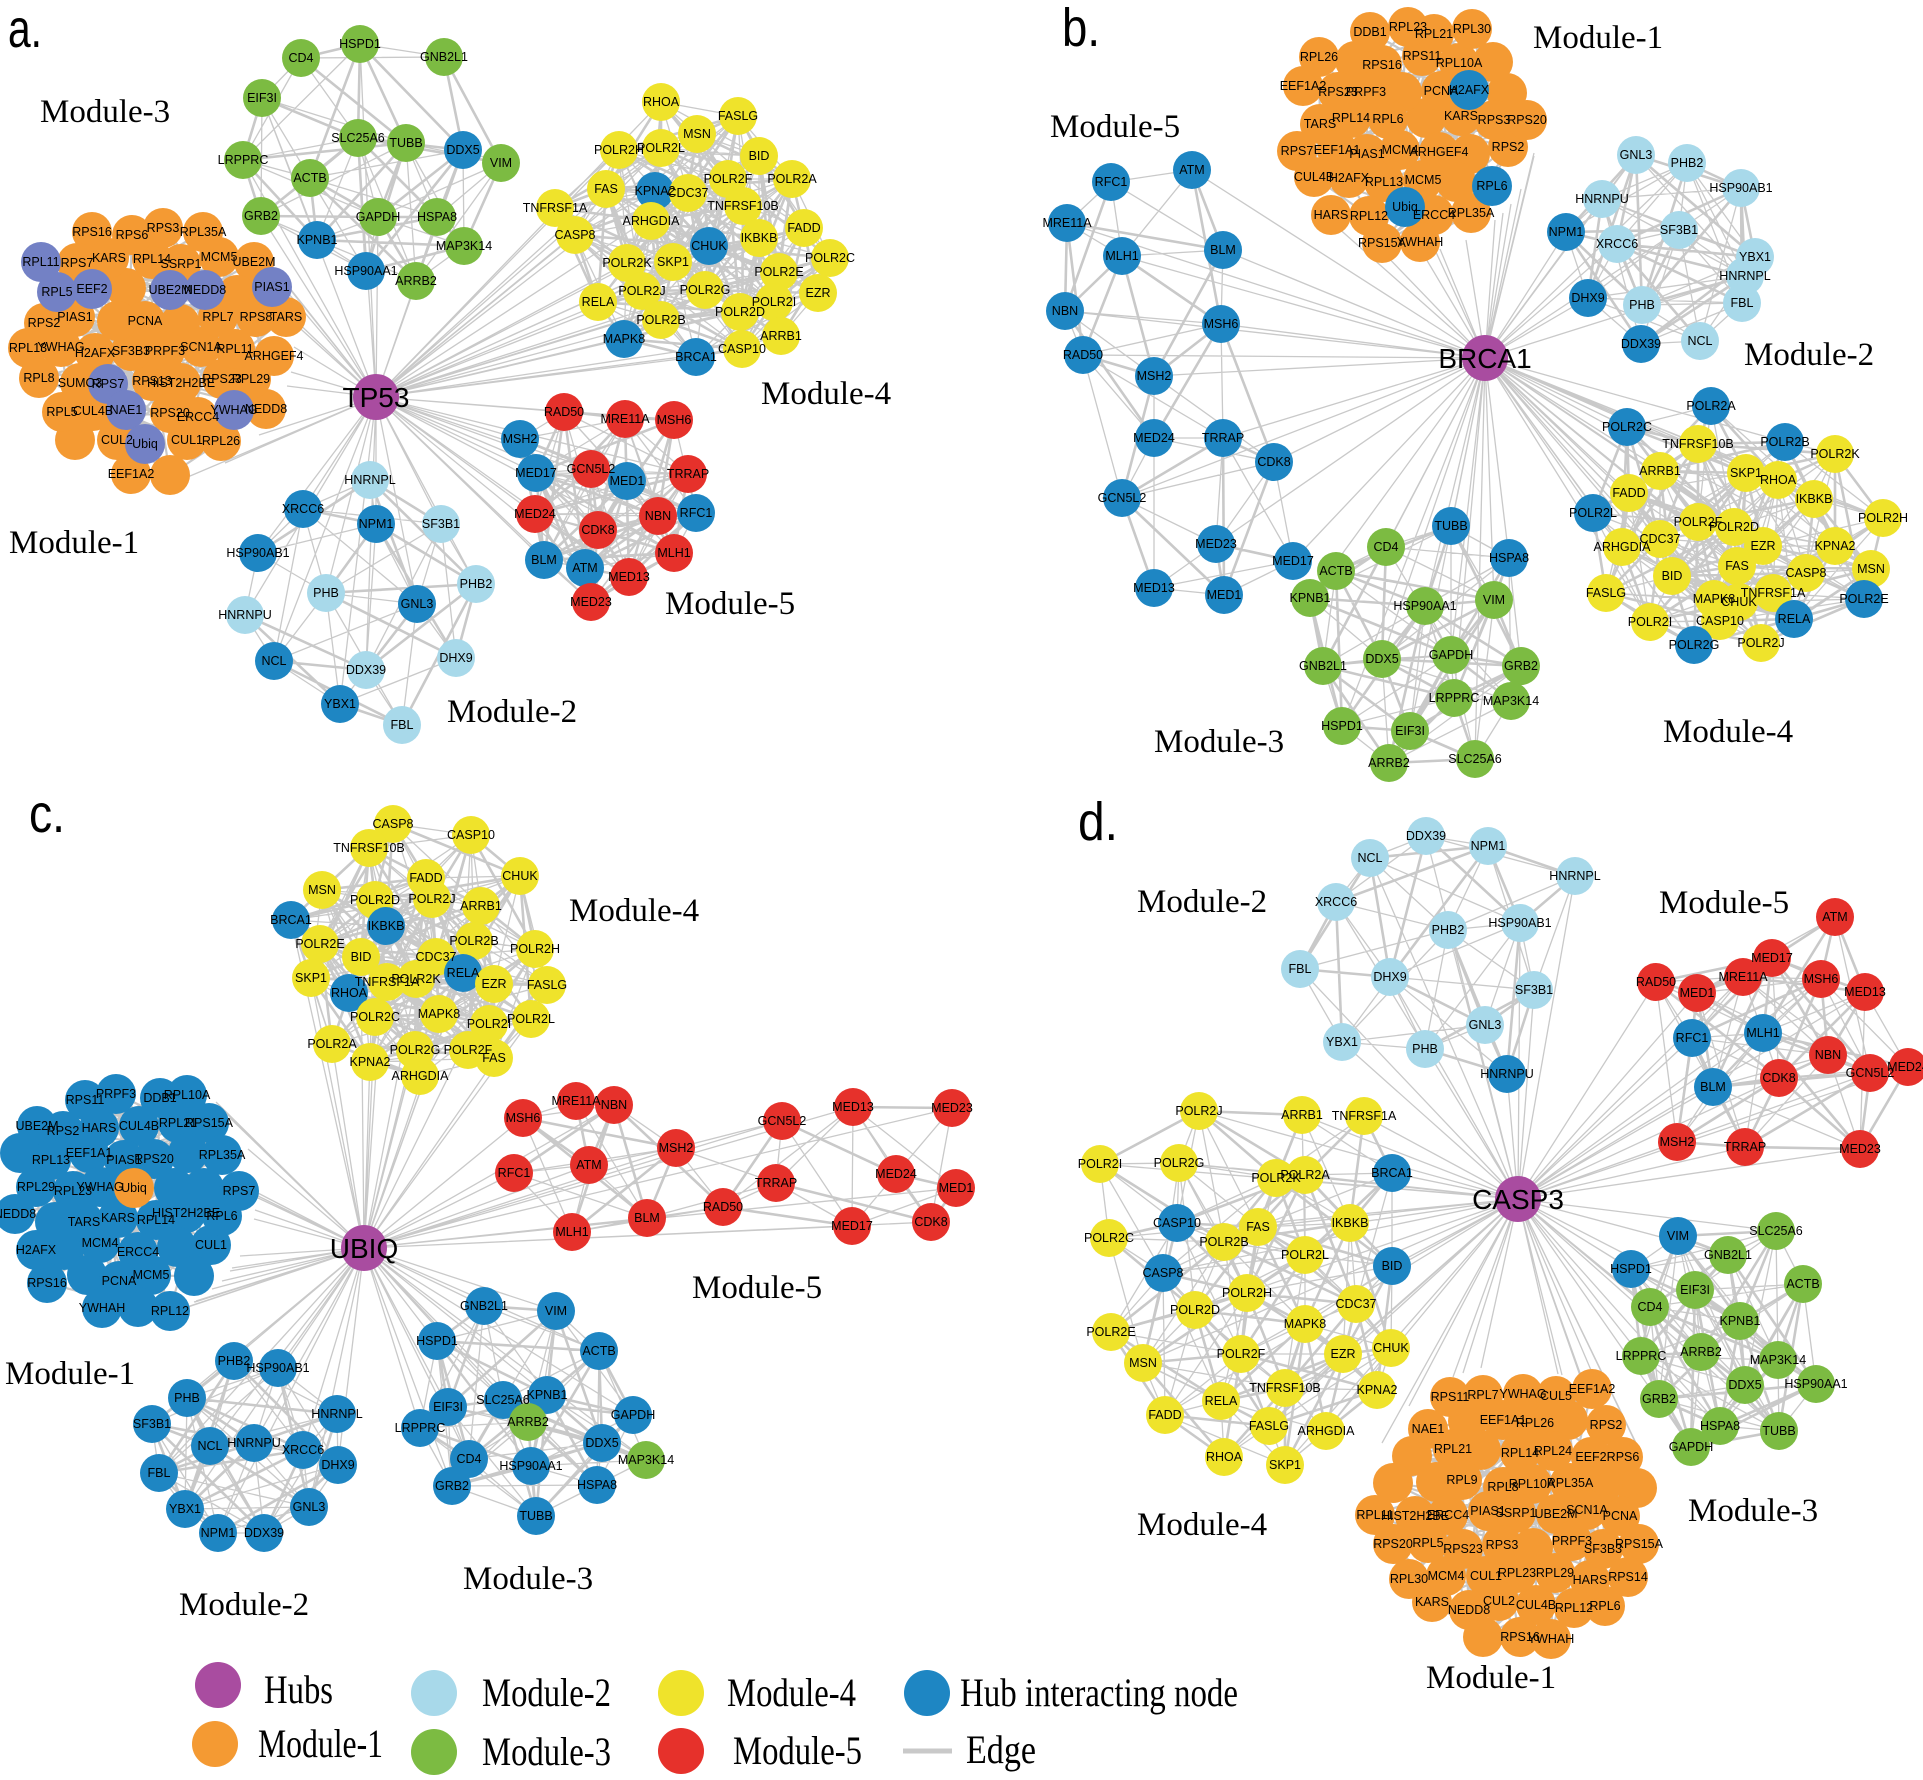  What do you see at coordinates (366, 670) in the screenshot?
I see `svg-text: DDX39` at bounding box center [366, 670].